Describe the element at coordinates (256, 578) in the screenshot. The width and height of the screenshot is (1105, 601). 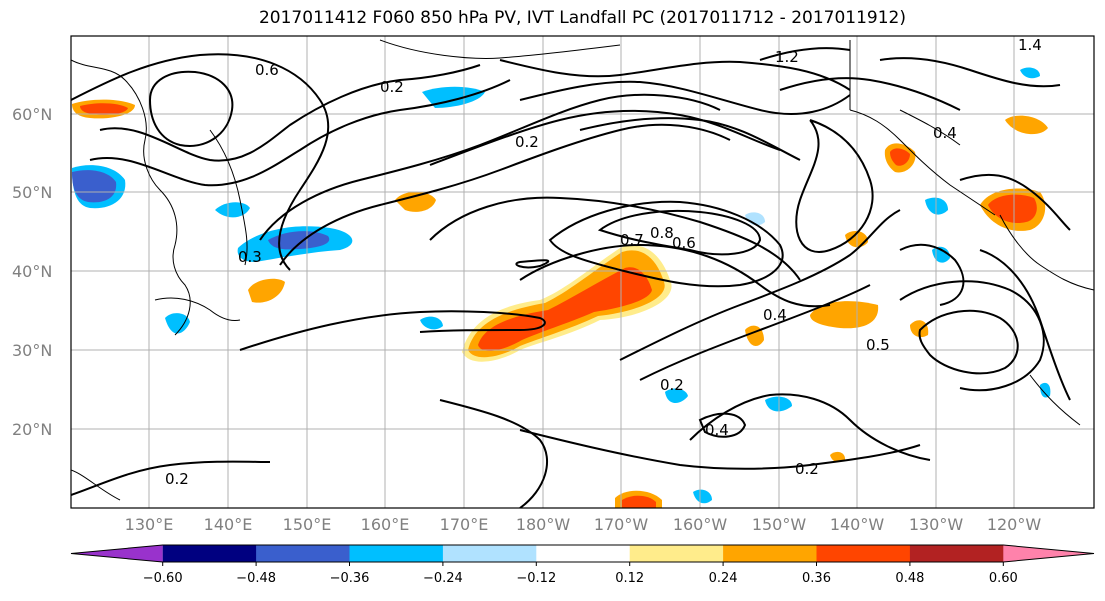
I see `colorbar-tick-label: −0.48` at that location.